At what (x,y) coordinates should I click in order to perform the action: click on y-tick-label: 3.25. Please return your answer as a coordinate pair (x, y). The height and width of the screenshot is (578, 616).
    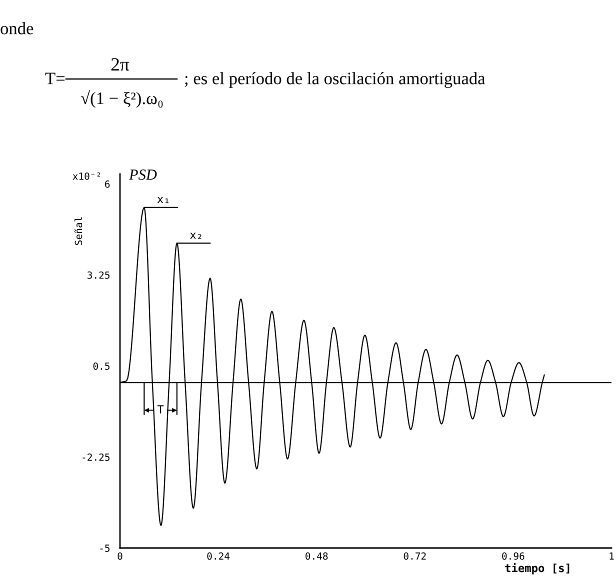
    Looking at the image, I should click on (99, 275).